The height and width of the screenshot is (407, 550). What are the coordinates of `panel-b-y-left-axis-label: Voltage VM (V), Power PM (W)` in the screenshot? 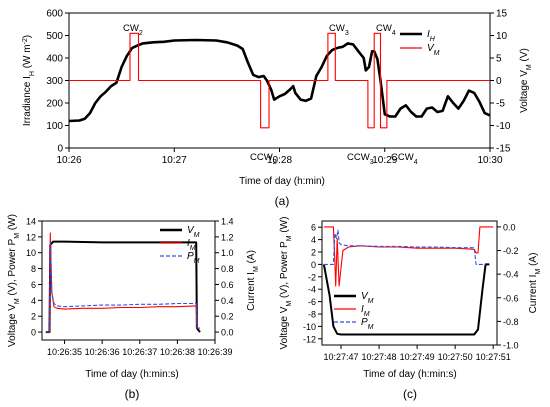 It's located at (14, 280).